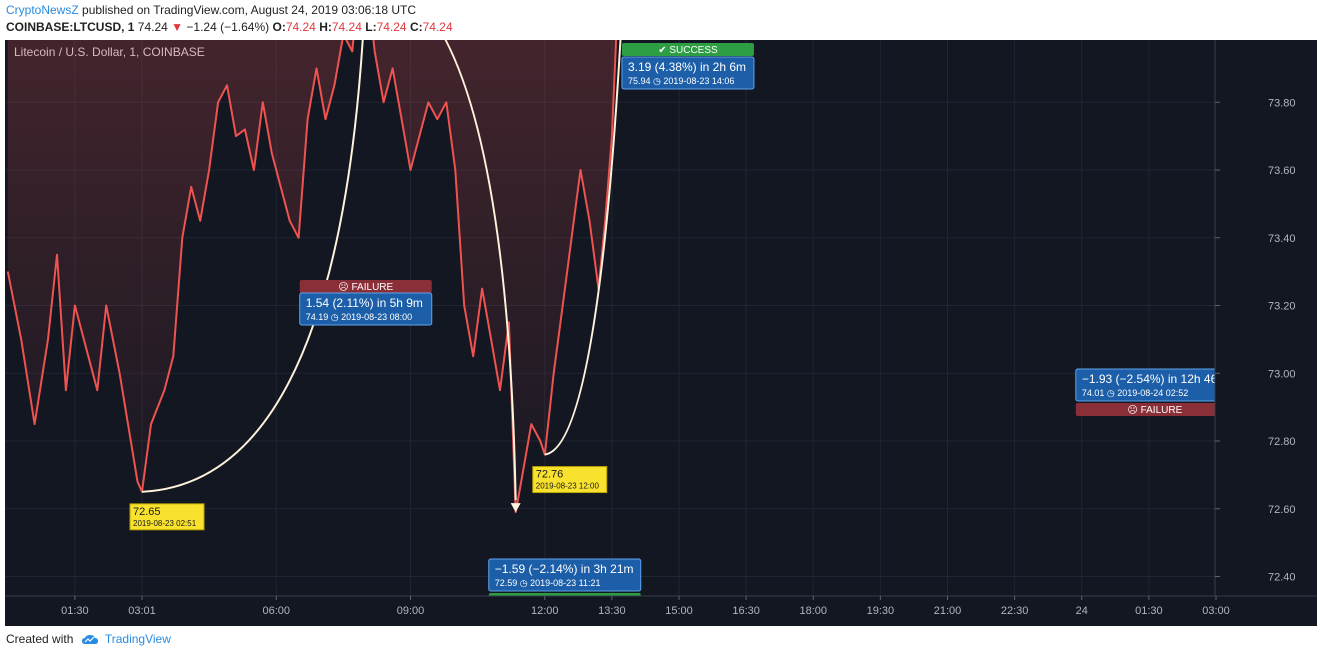 This screenshot has width=1320, height=656. What do you see at coordinates (1282, 442) in the screenshot?
I see `price-tick-label: 72.80` at bounding box center [1282, 442].